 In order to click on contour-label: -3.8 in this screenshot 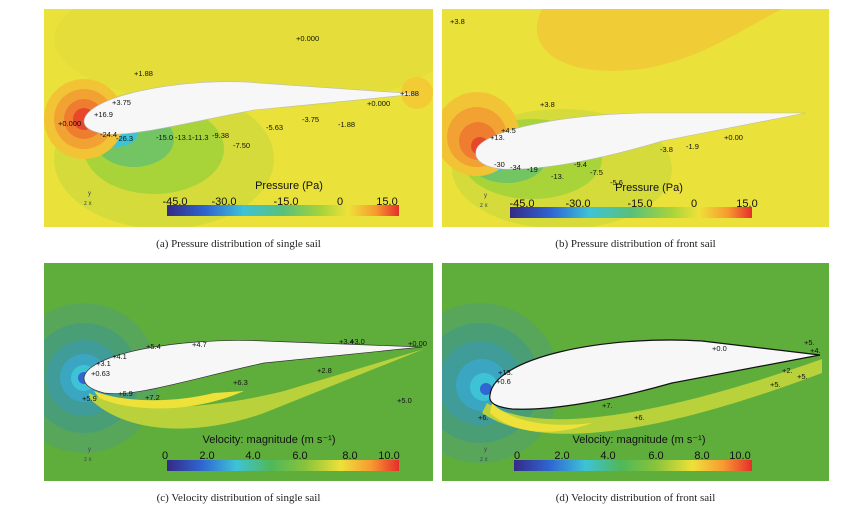, I will do `click(666, 149)`.